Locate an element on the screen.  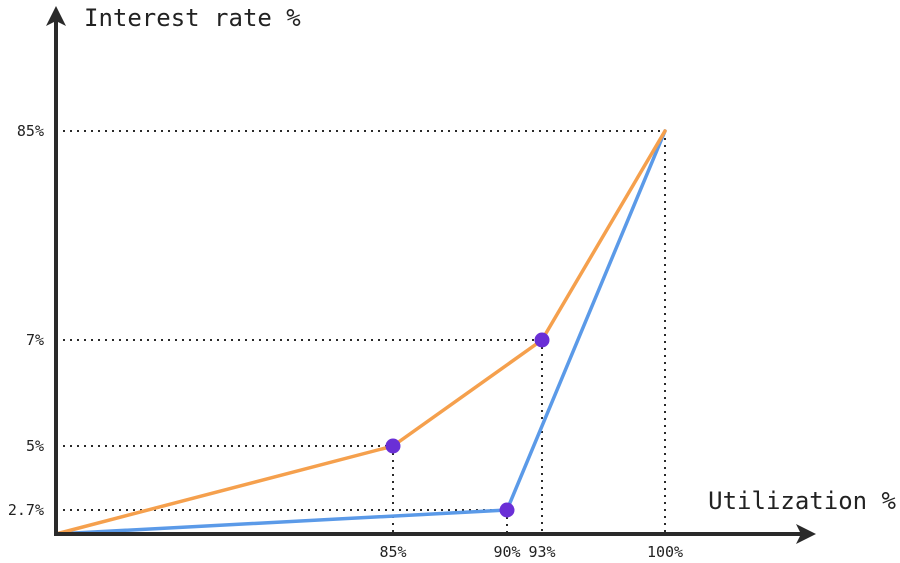
x-tick-label: 93% is located at coordinates (541, 552).